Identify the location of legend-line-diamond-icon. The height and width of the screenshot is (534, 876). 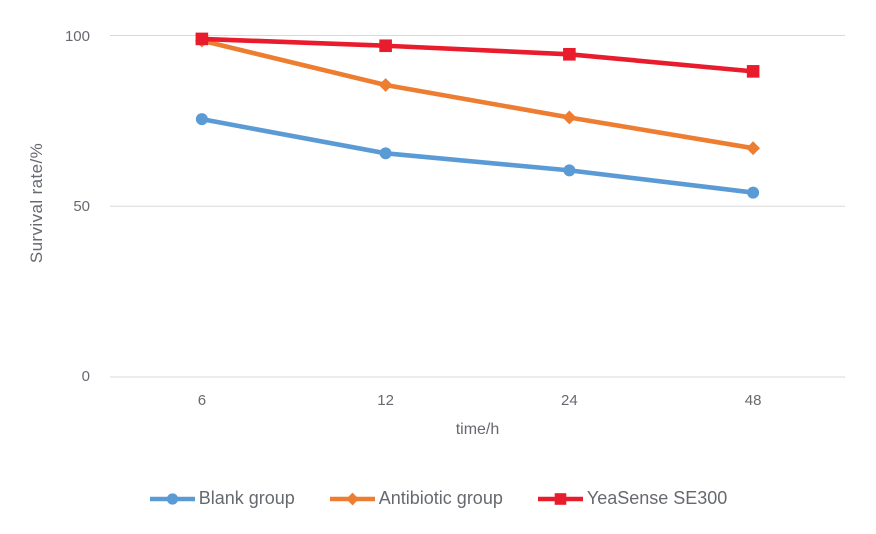
(352, 498).